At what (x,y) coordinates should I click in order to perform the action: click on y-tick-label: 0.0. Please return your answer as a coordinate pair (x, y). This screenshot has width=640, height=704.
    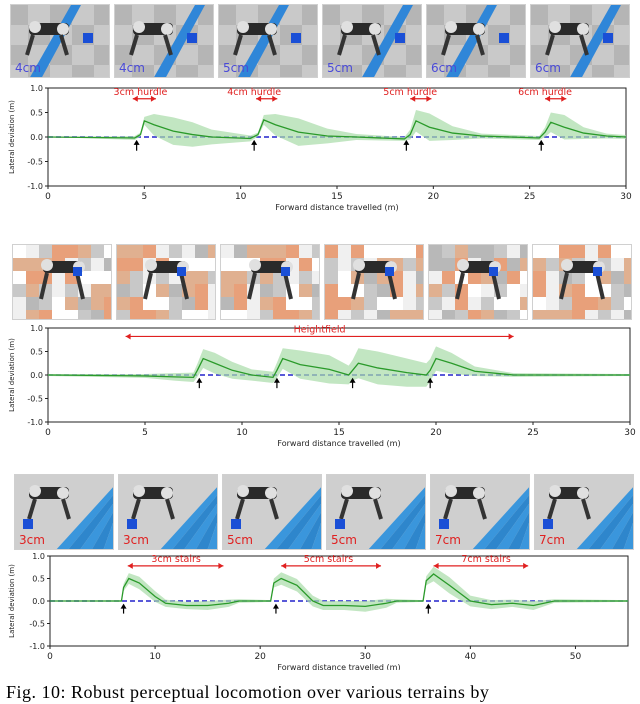
    Looking at the image, I should click on (36, 137).